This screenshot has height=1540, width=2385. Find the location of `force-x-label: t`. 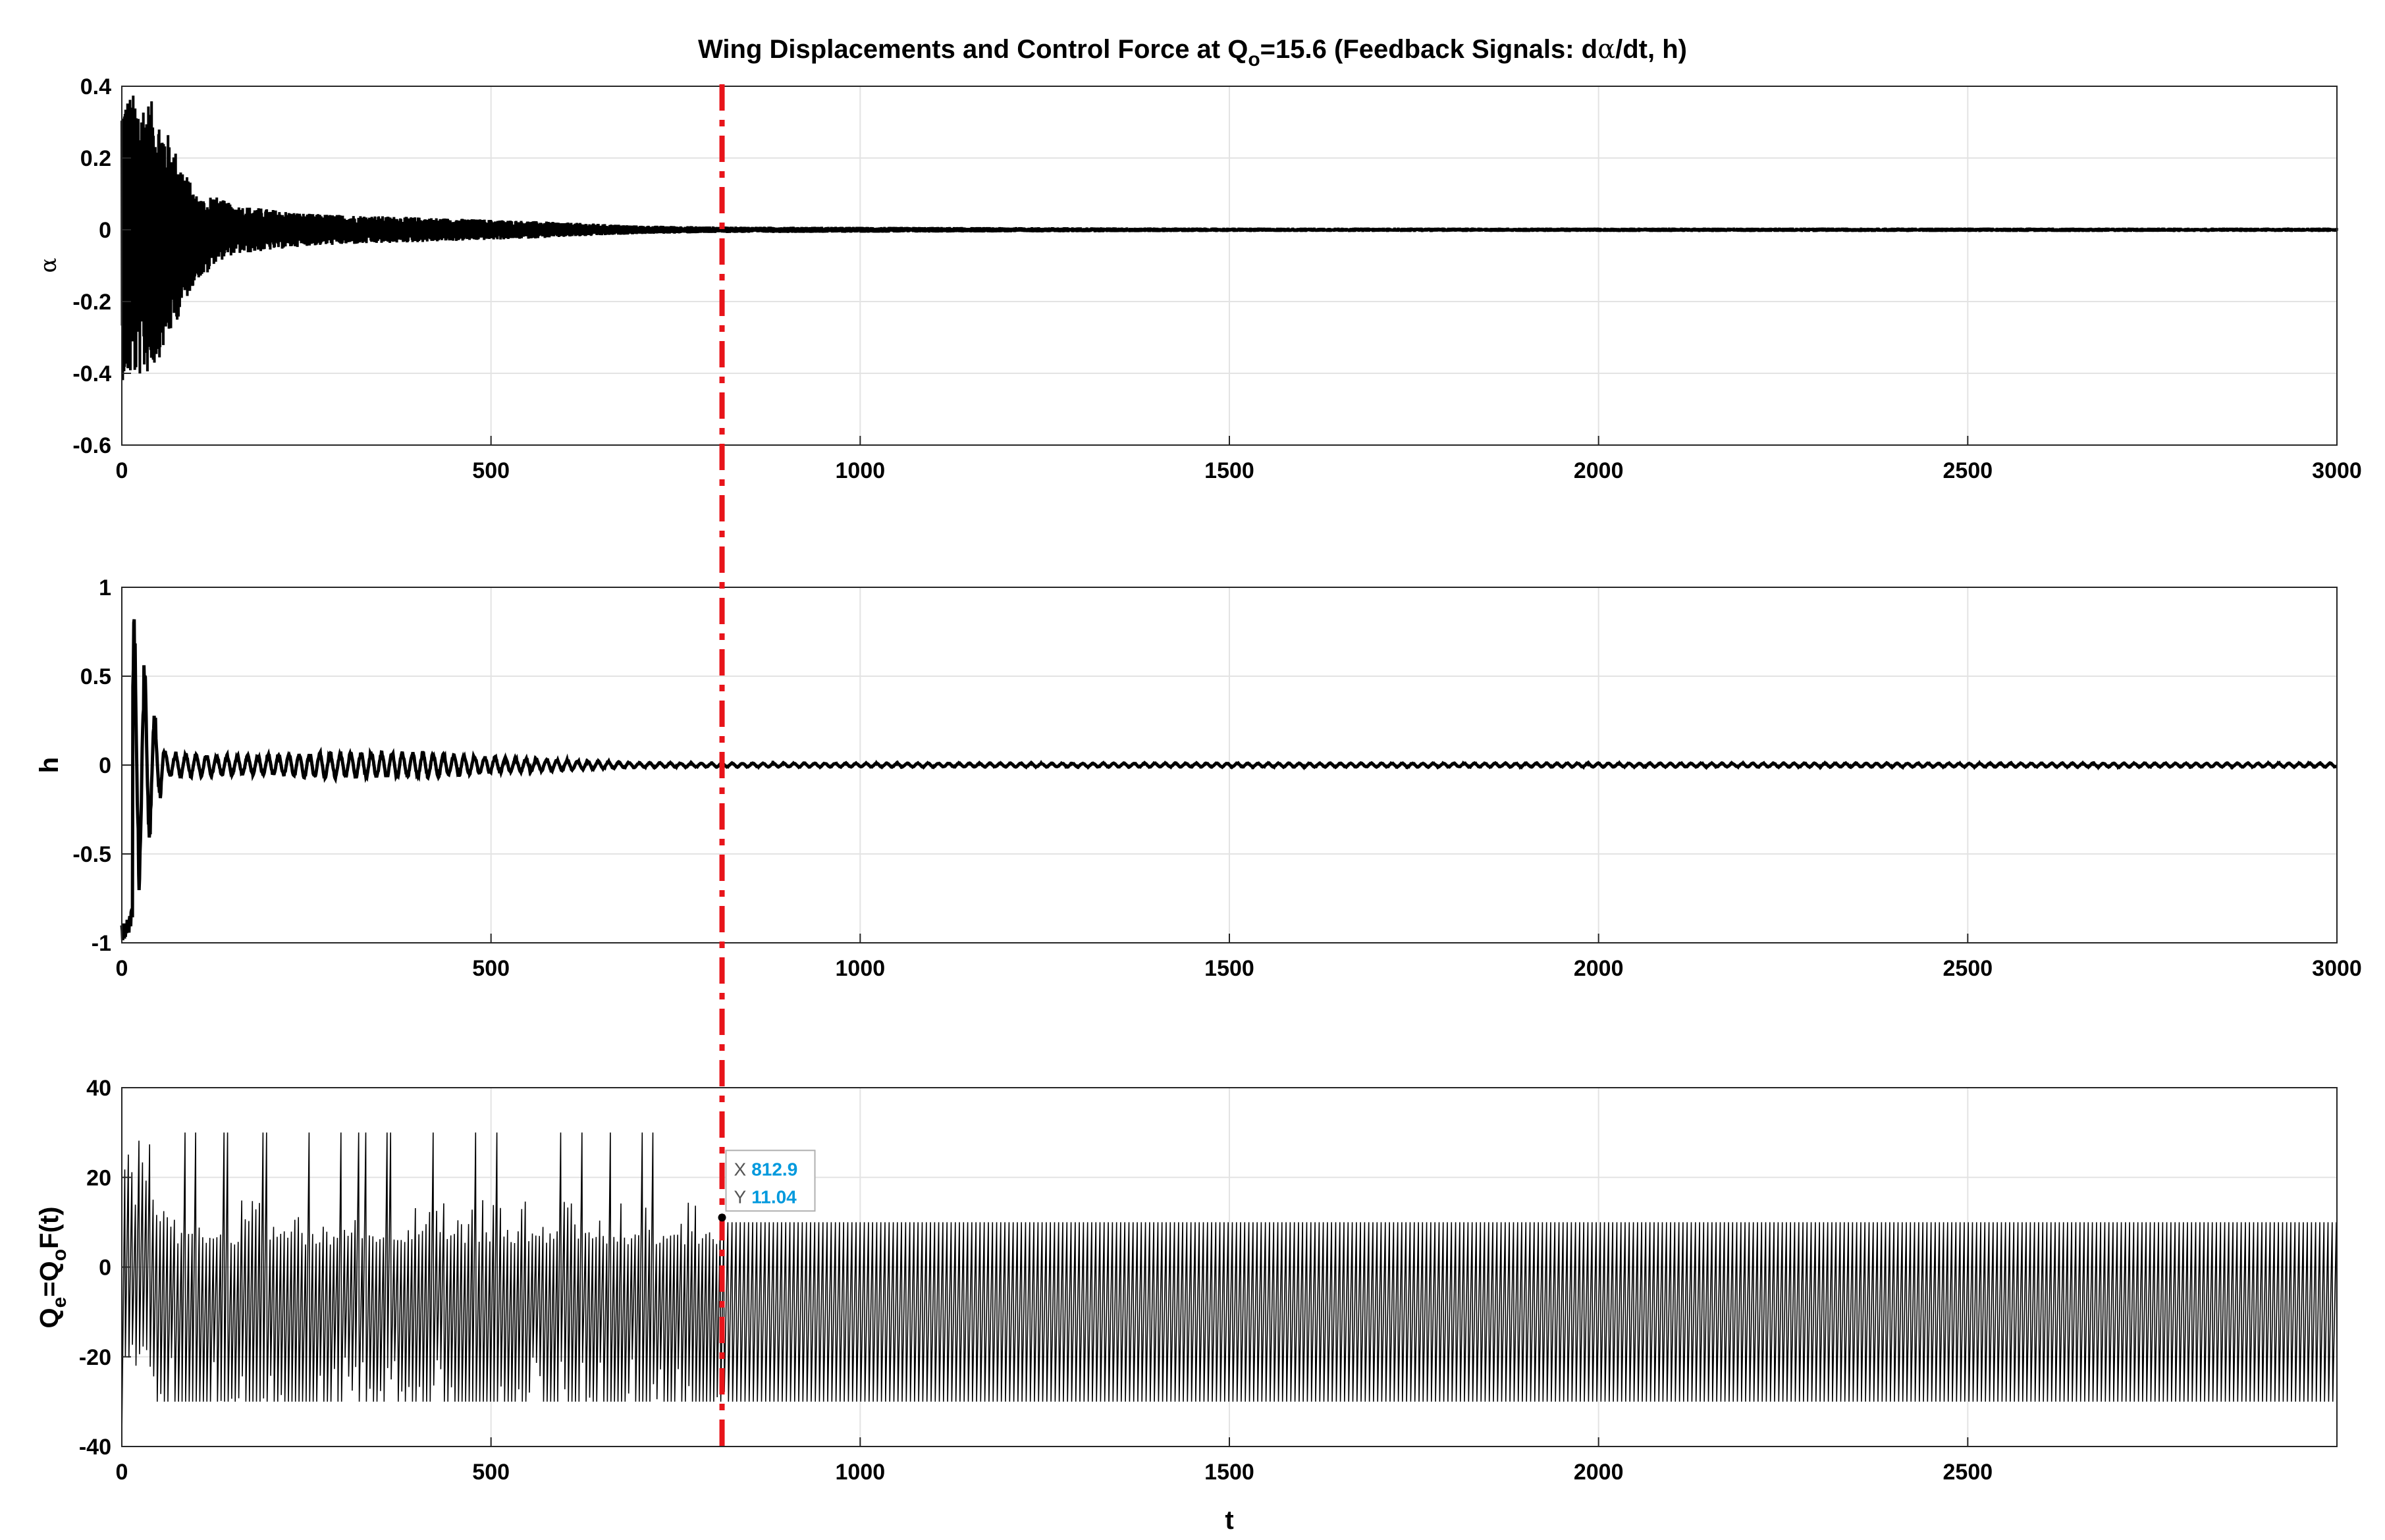

force-x-label: t is located at coordinates (1229, 1520).